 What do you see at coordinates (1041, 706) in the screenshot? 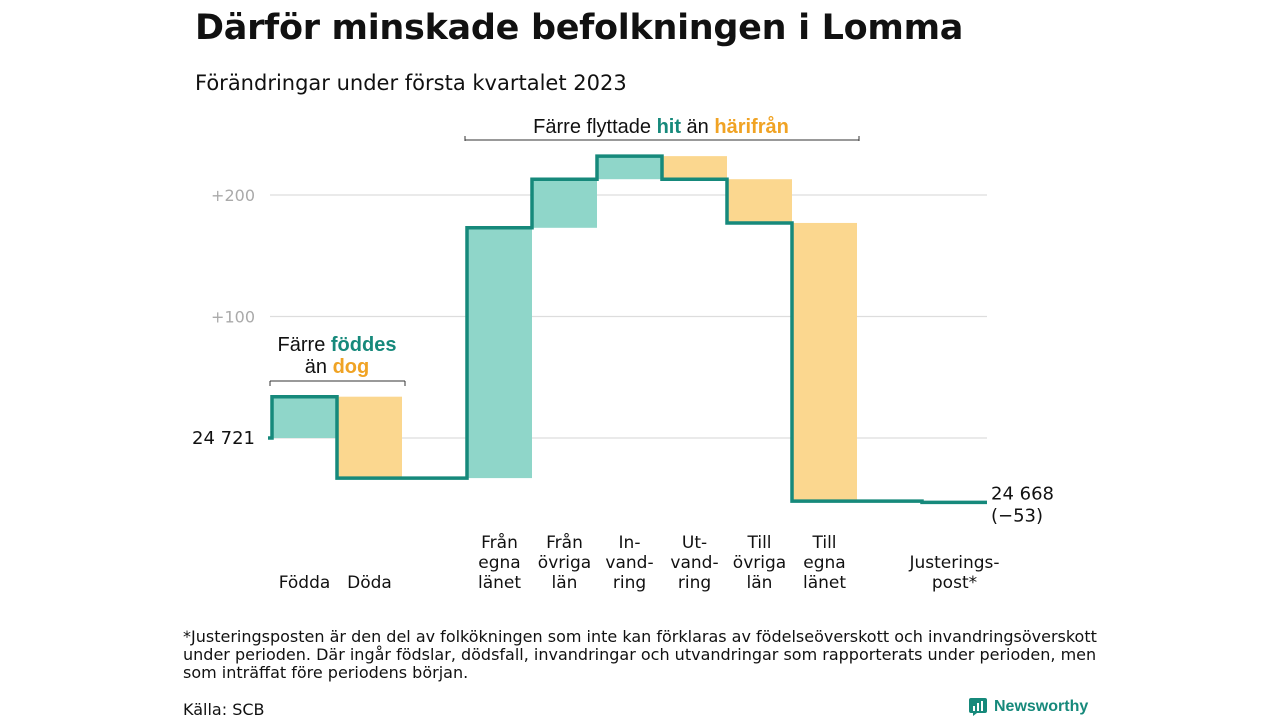
I see `brand-name: Newsworthy` at bounding box center [1041, 706].